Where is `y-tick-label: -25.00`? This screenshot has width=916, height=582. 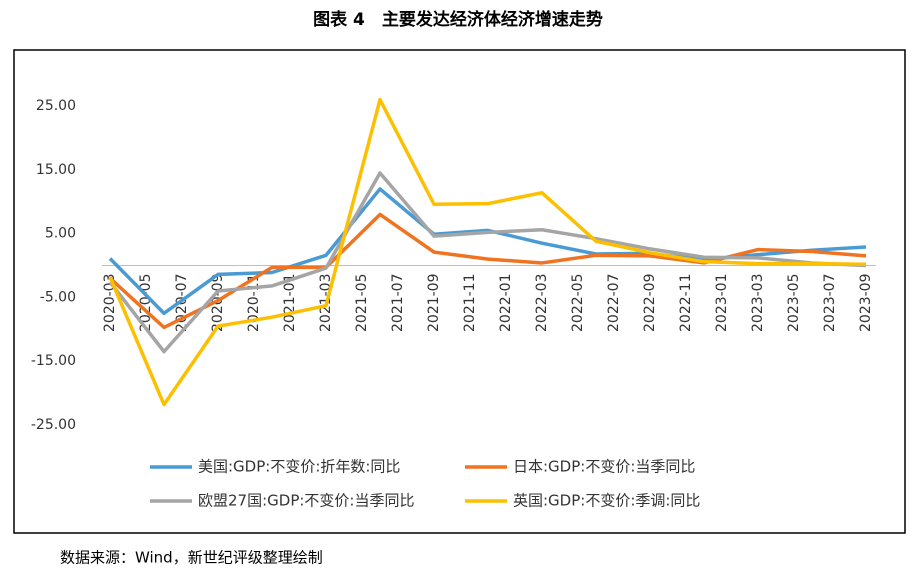 y-tick-label: -25.00 is located at coordinates (53, 425).